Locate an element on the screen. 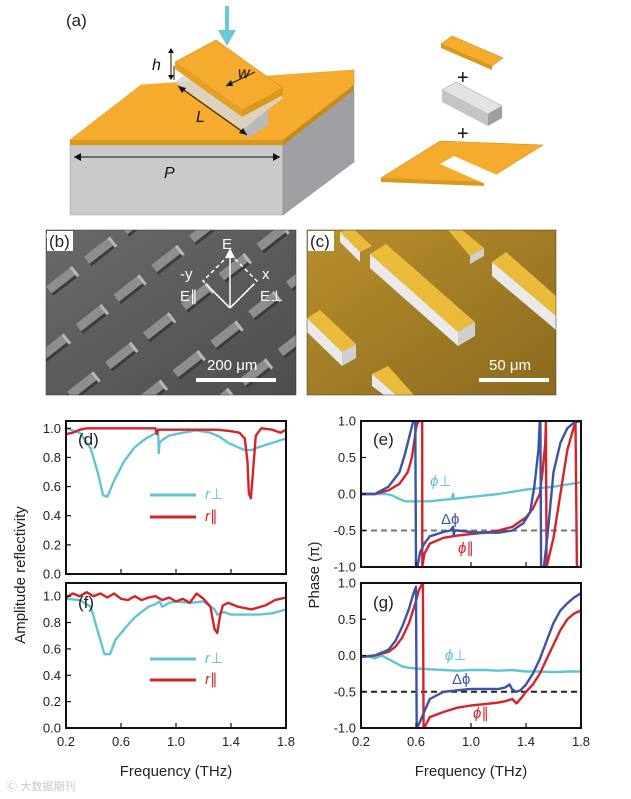 Image resolution: width=631 pixels, height=799 pixels. x-axis-title-right: Frequency (THz) is located at coordinates (471, 771).